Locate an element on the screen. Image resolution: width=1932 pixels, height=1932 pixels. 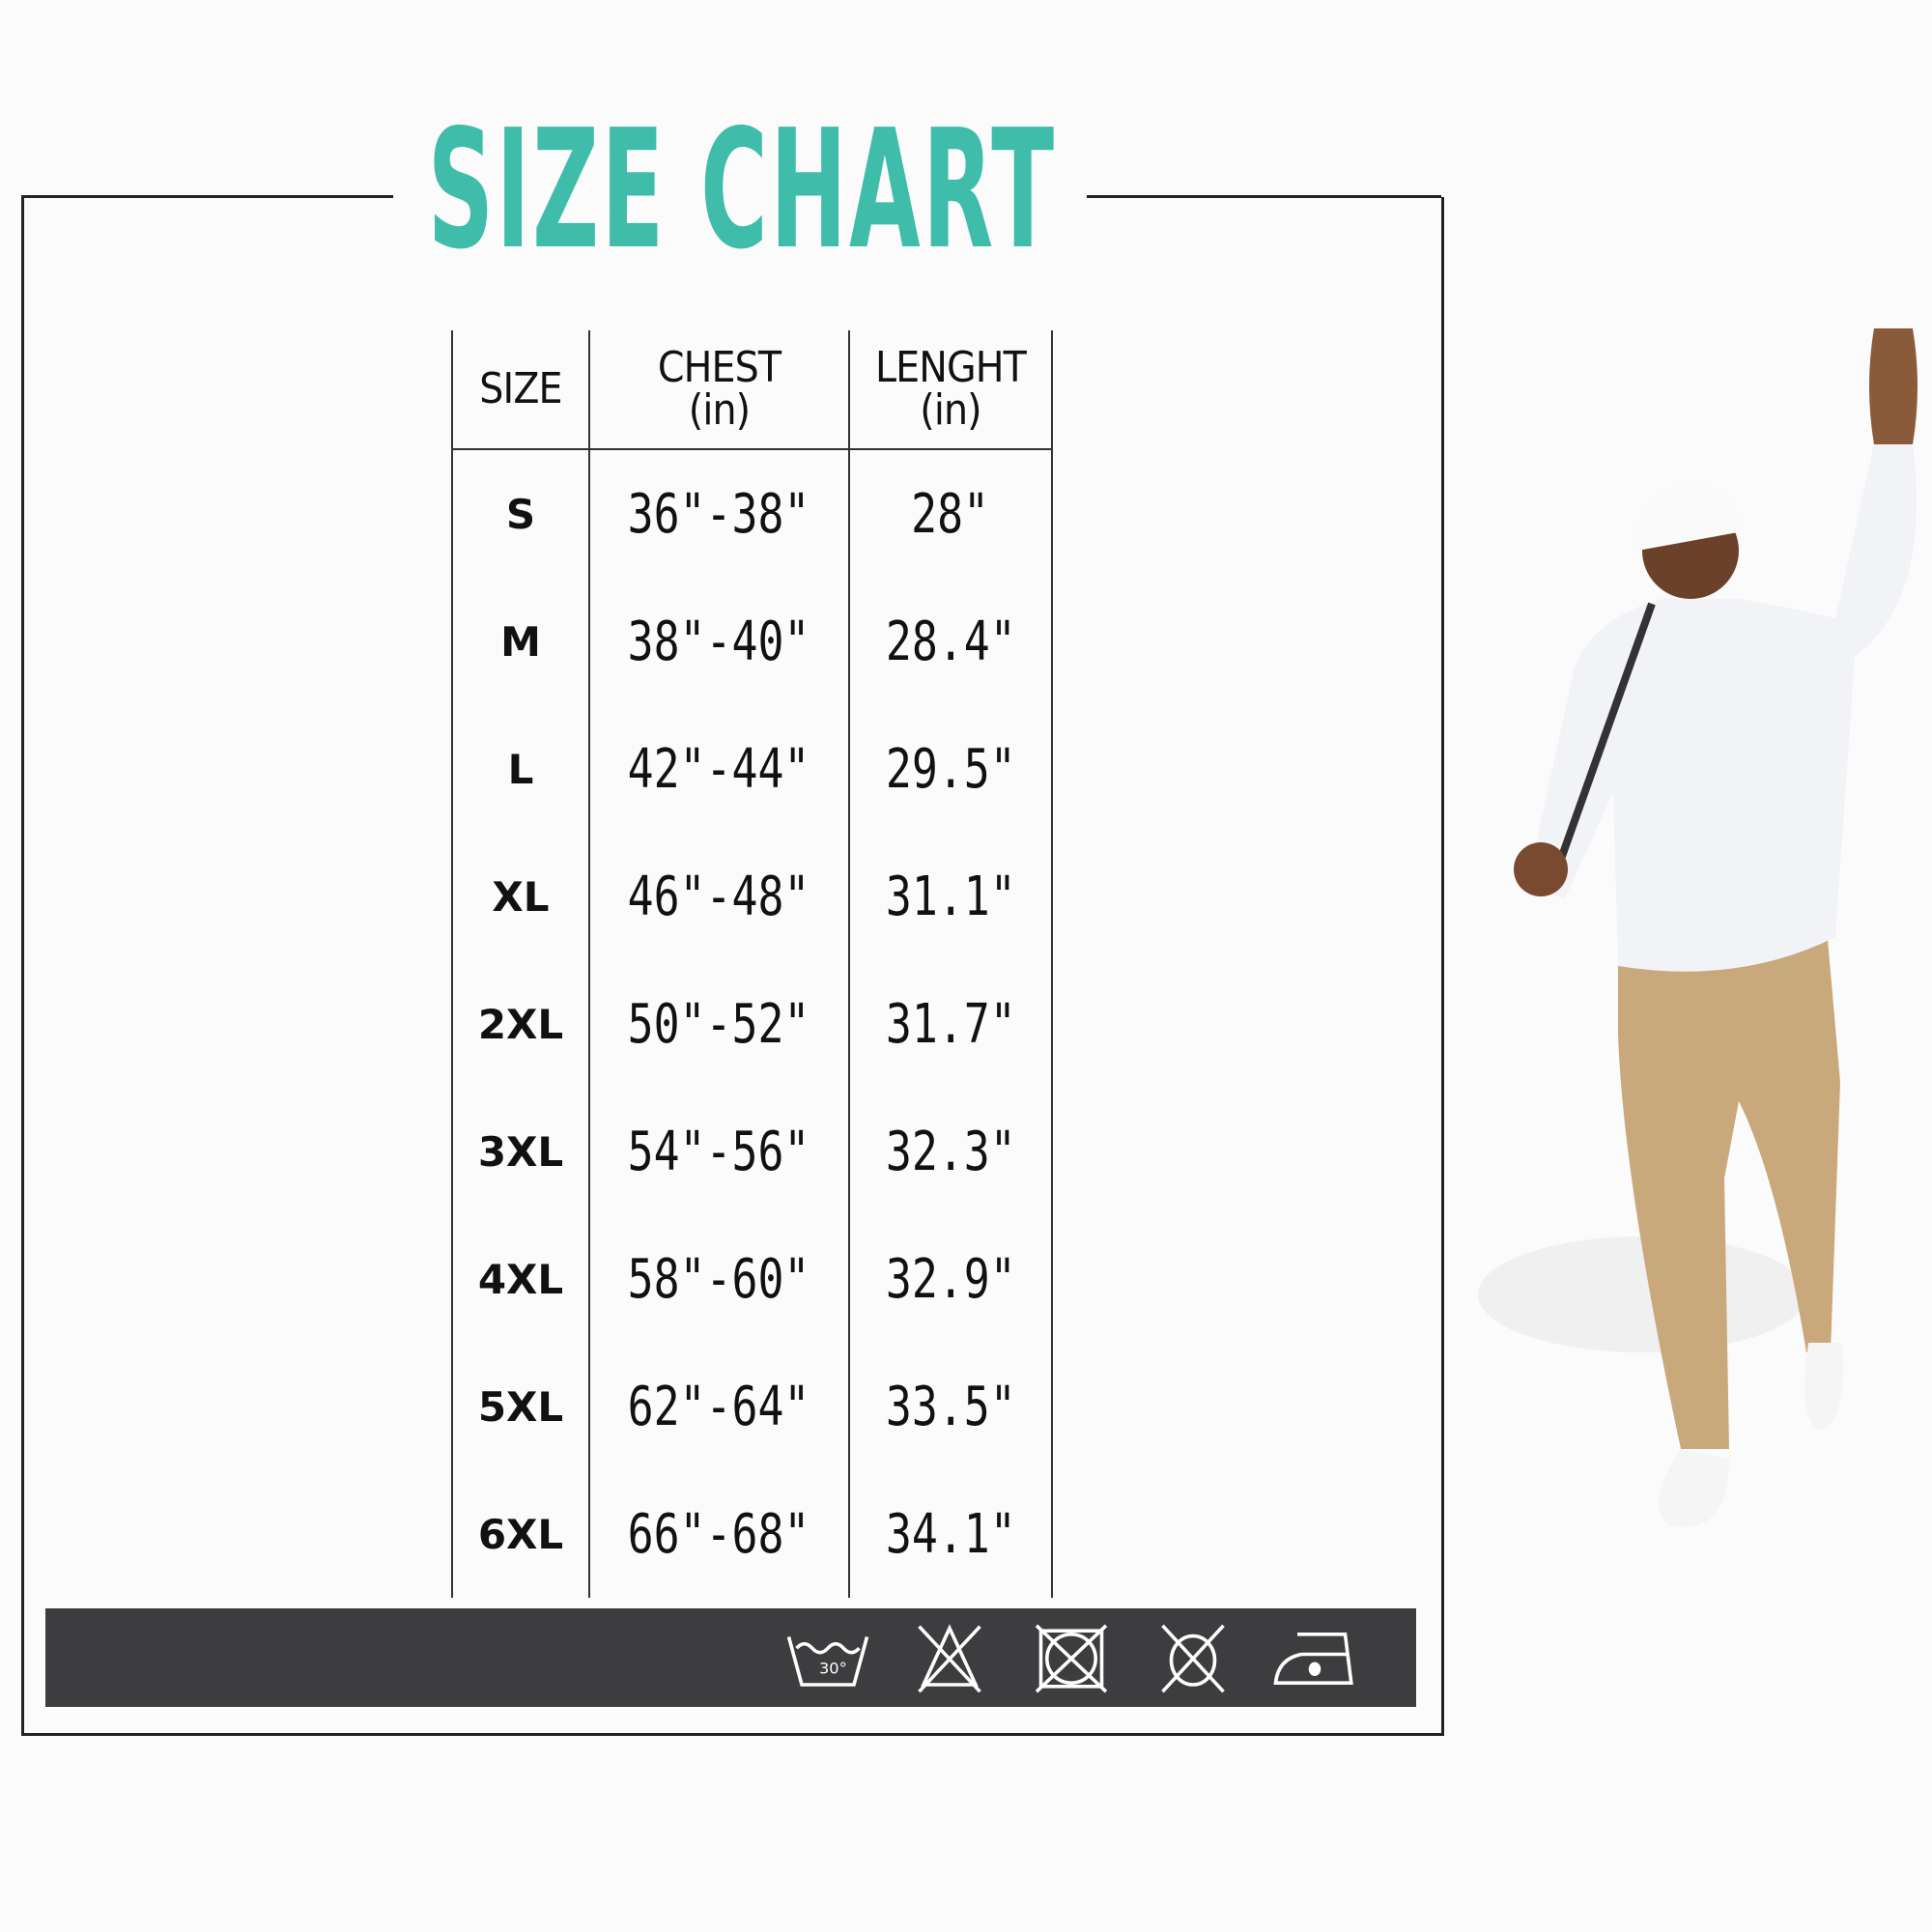
table-row: 5XL 62"-64" 33.5" is located at coordinates (752, 1406).